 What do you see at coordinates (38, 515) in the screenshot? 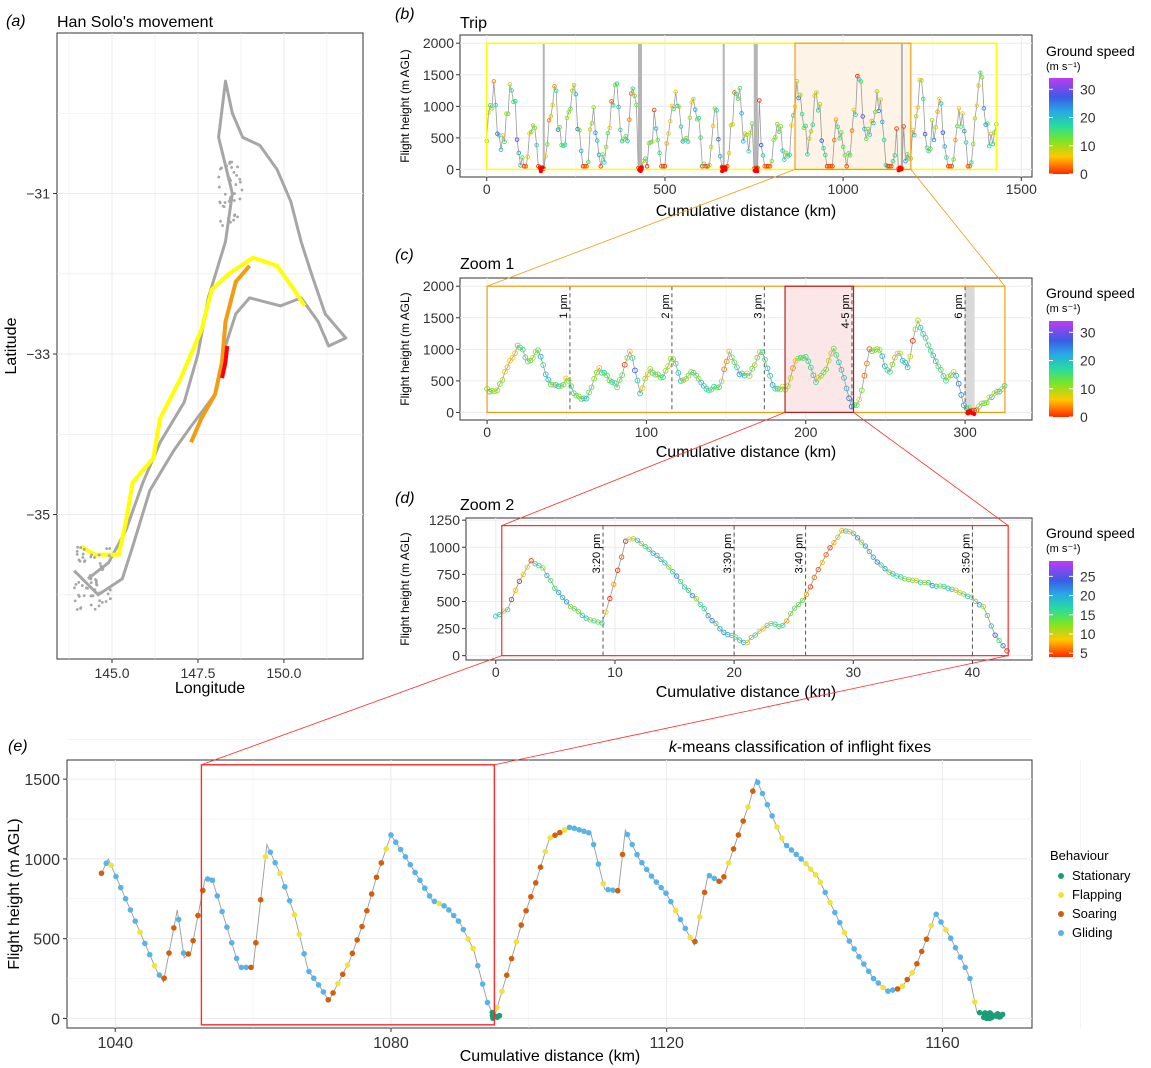
I see `panel-a-ytick-label: −35` at bounding box center [38, 515].